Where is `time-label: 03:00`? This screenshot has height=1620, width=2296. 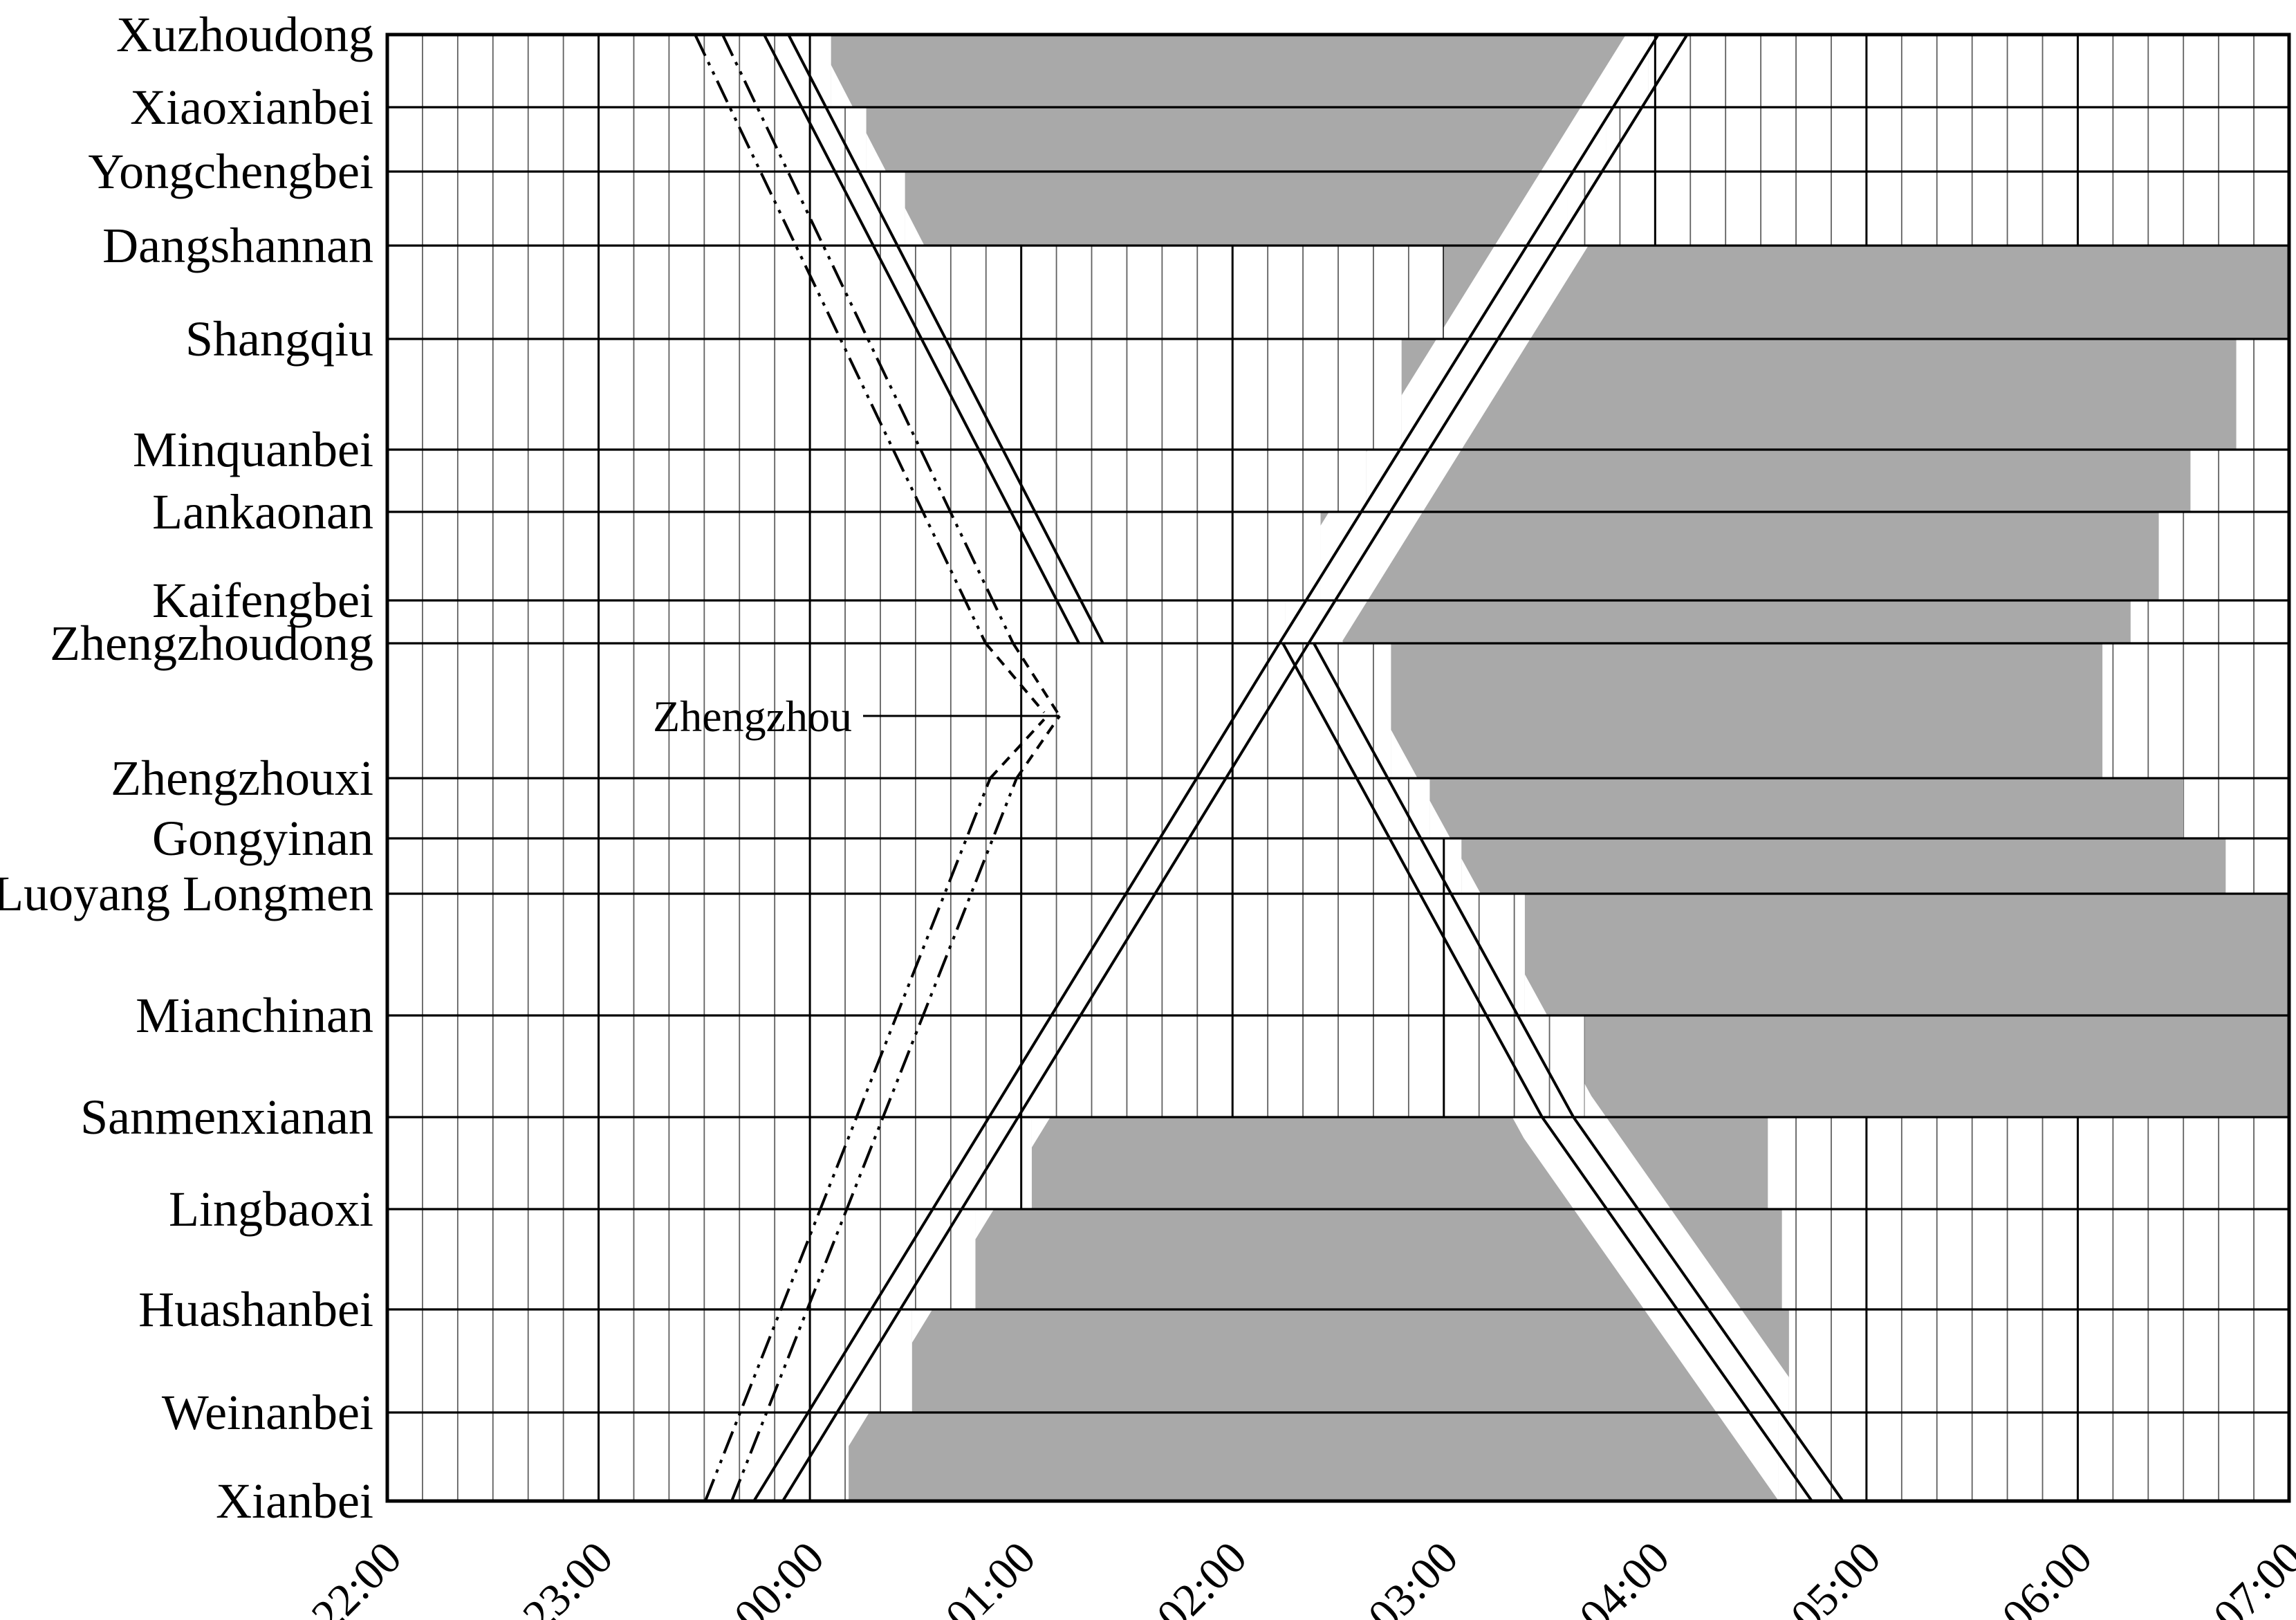 time-label: 03:00 is located at coordinates (1413, 1576).